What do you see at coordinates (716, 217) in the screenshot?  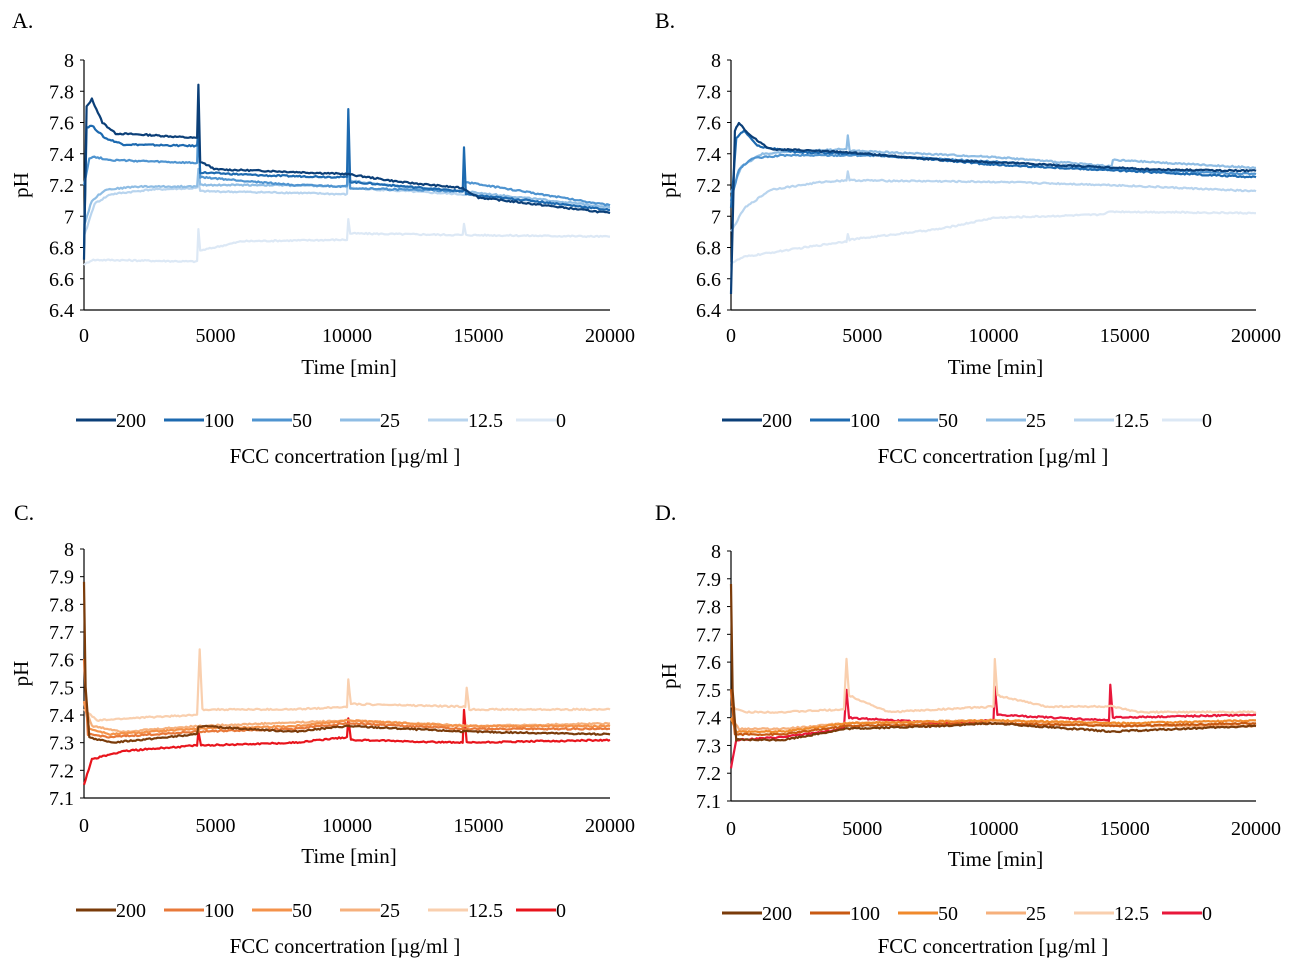 I see `y-tick-label: 7` at bounding box center [716, 217].